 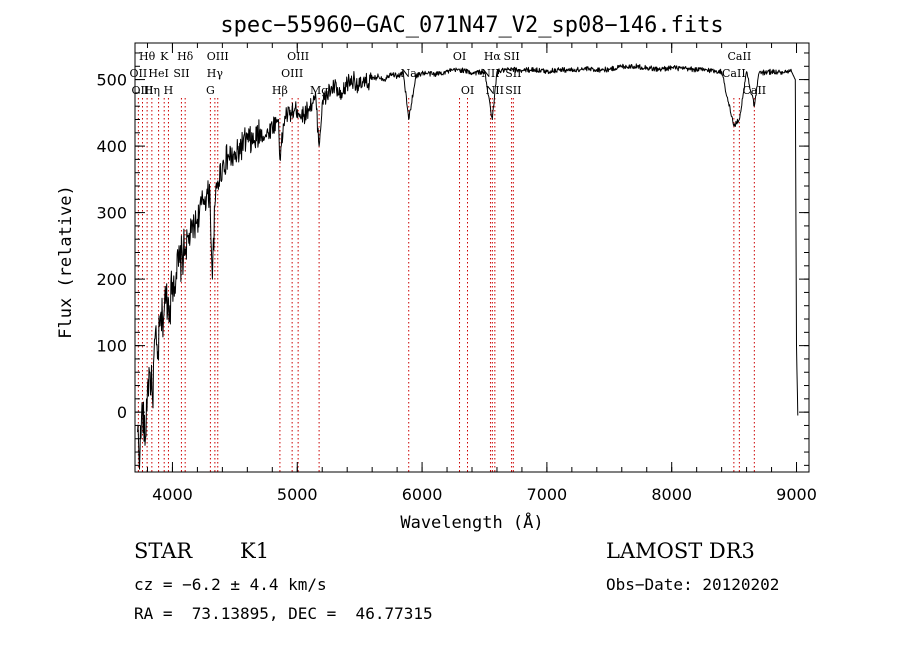 What do you see at coordinates (693, 584) in the screenshot?
I see `obs-date: Obs−Date: 20120202` at bounding box center [693, 584].